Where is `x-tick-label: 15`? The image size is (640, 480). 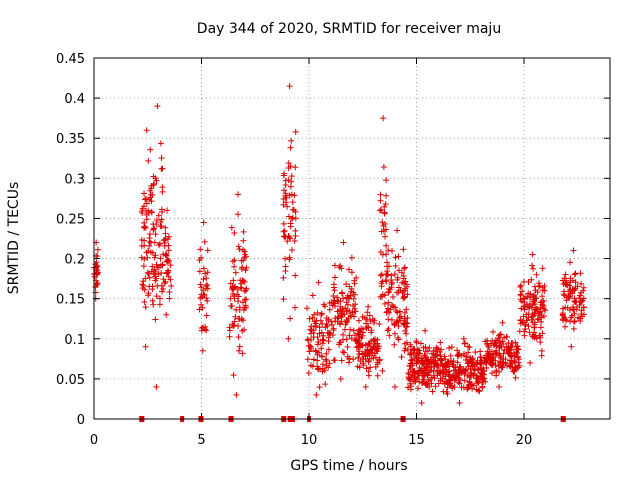
x-tick-label: 15 is located at coordinates (416, 440).